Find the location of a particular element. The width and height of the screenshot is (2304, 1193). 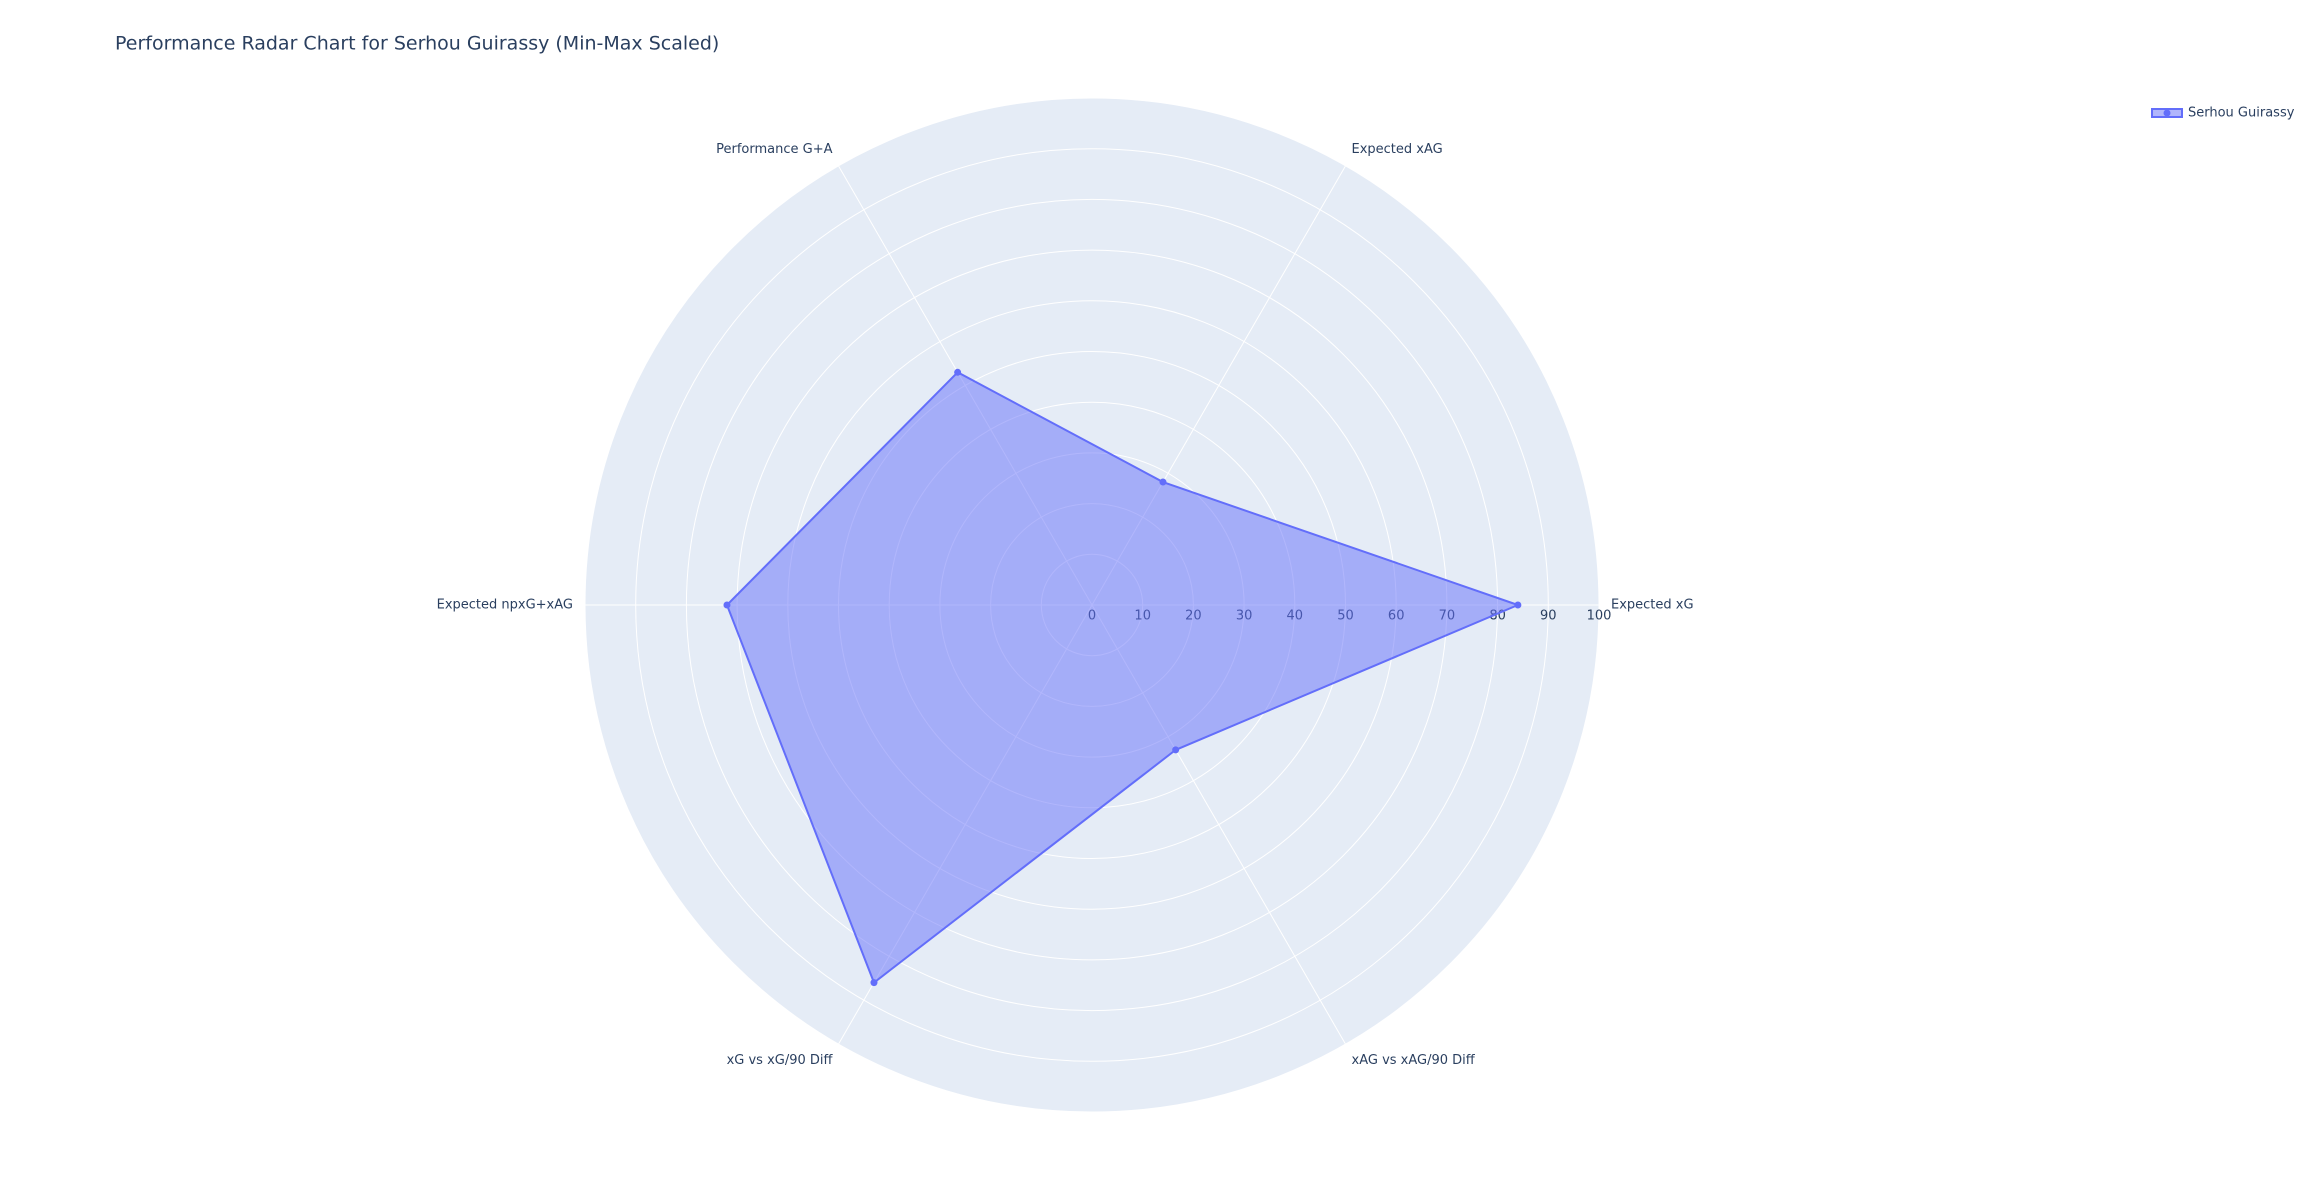

category-label: Expected xG is located at coordinates (1652, 605).